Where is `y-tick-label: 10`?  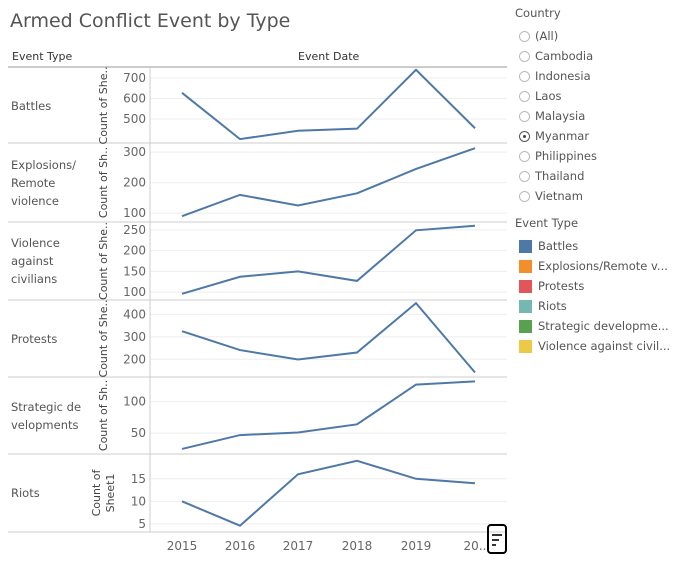
y-tick-label: 10 is located at coordinates (138, 501).